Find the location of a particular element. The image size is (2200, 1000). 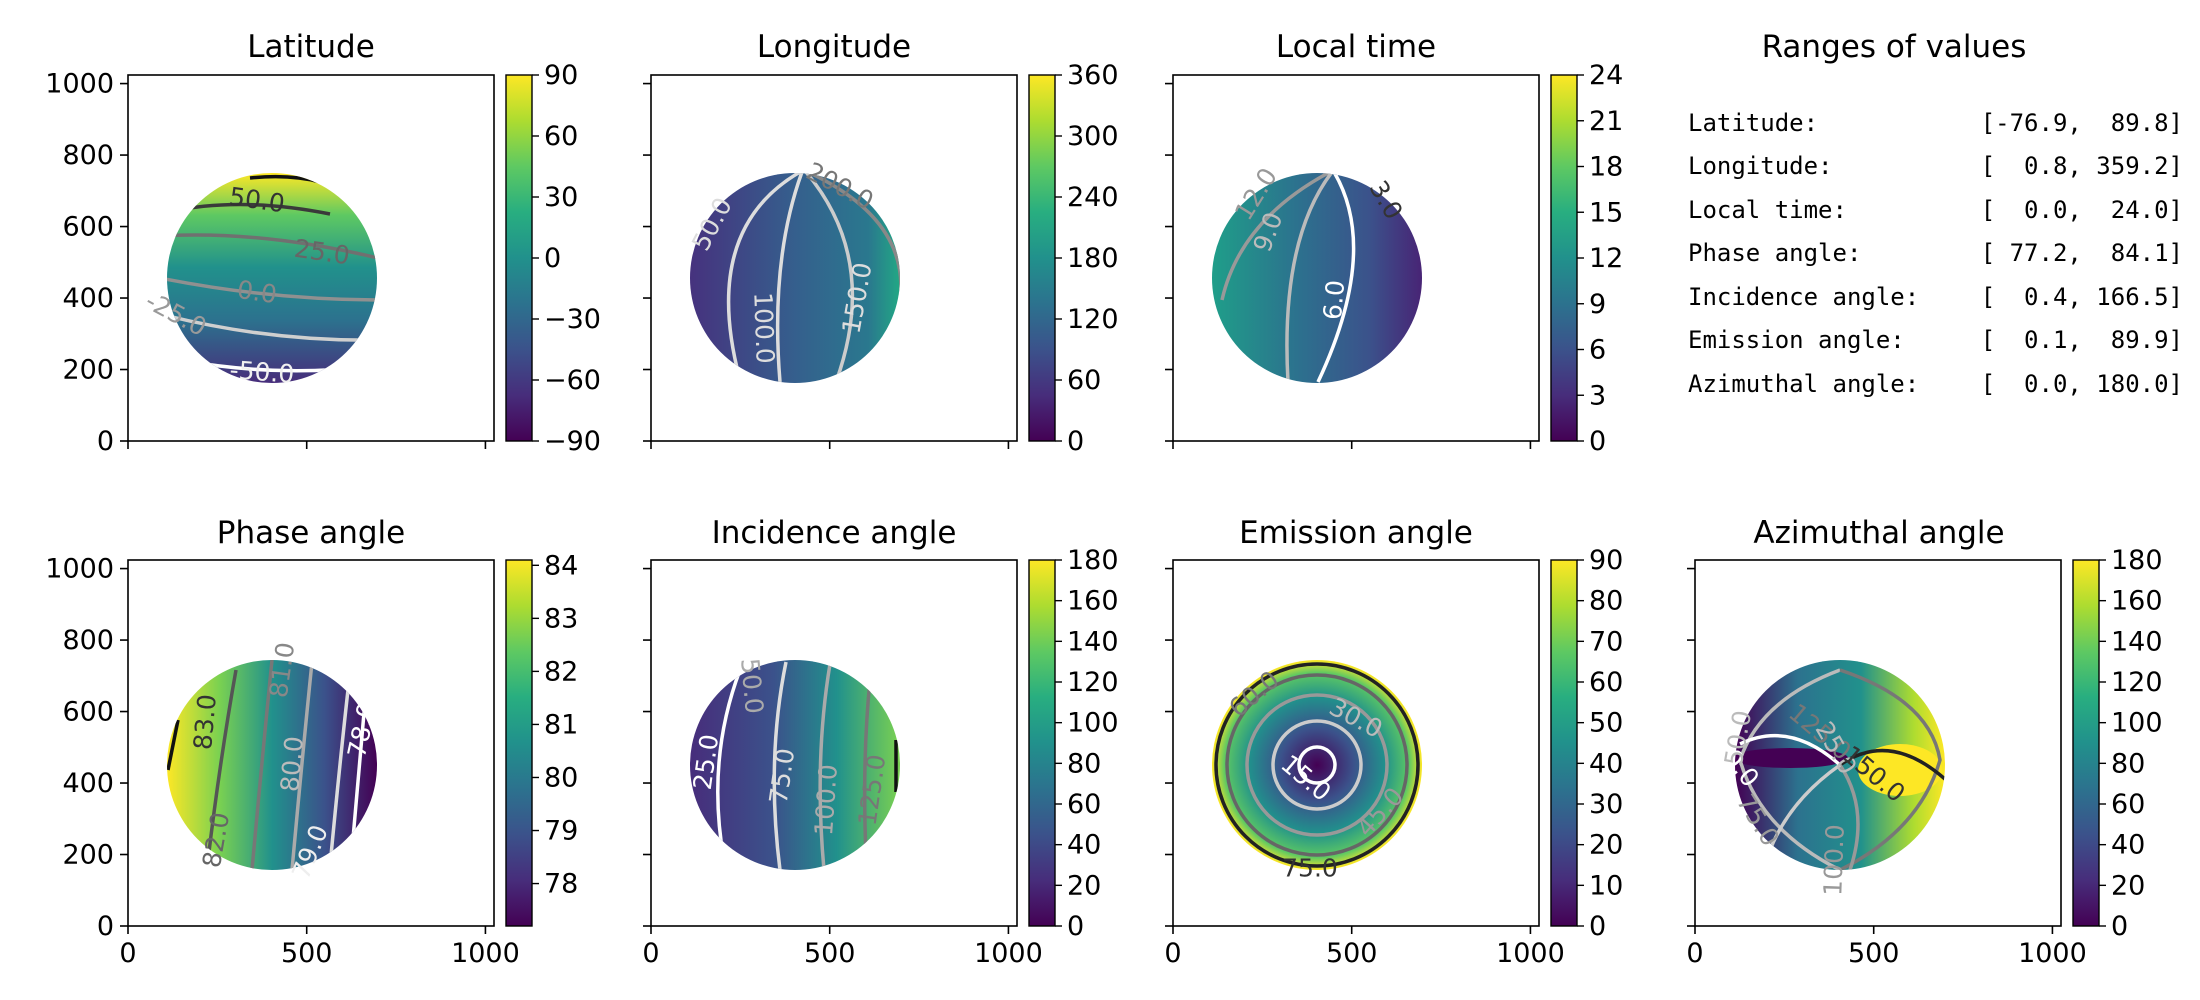

y-tick-label: 1000 is located at coordinates (79, 569).